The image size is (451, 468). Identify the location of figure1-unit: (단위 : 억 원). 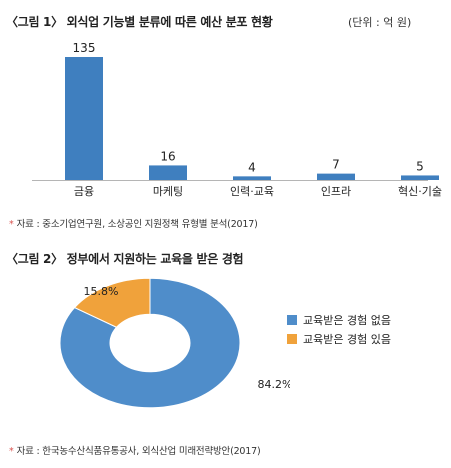
(380, 22).